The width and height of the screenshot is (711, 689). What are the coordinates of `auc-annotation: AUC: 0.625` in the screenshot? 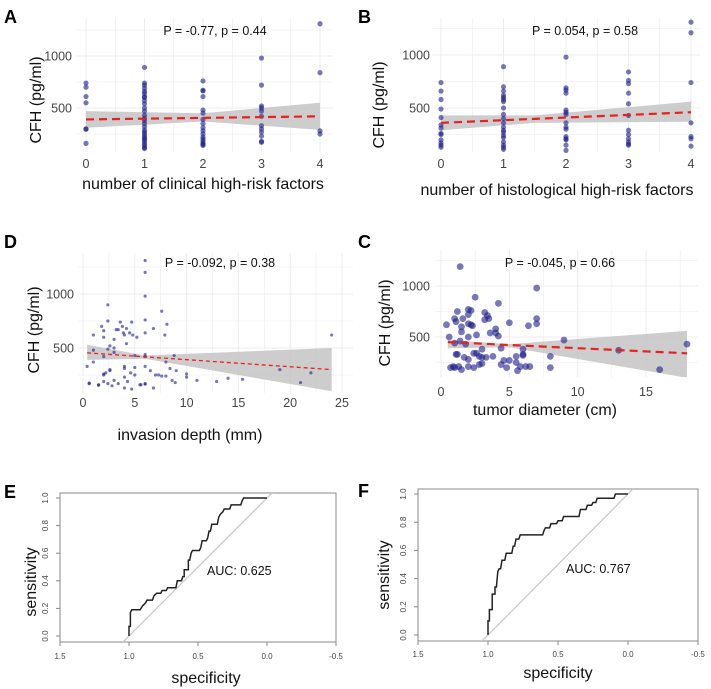 It's located at (239, 571).